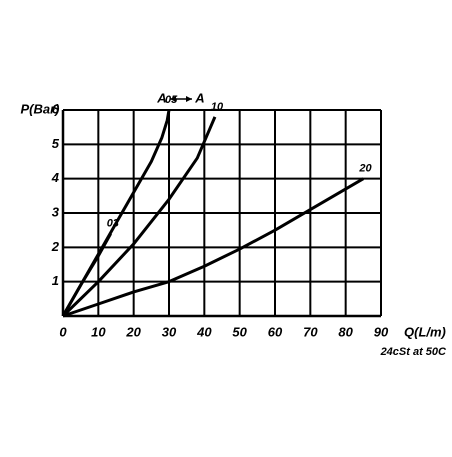 The image size is (452, 457). What do you see at coordinates (56, 143) in the screenshot?
I see `y-tick-label: 5` at bounding box center [56, 143].